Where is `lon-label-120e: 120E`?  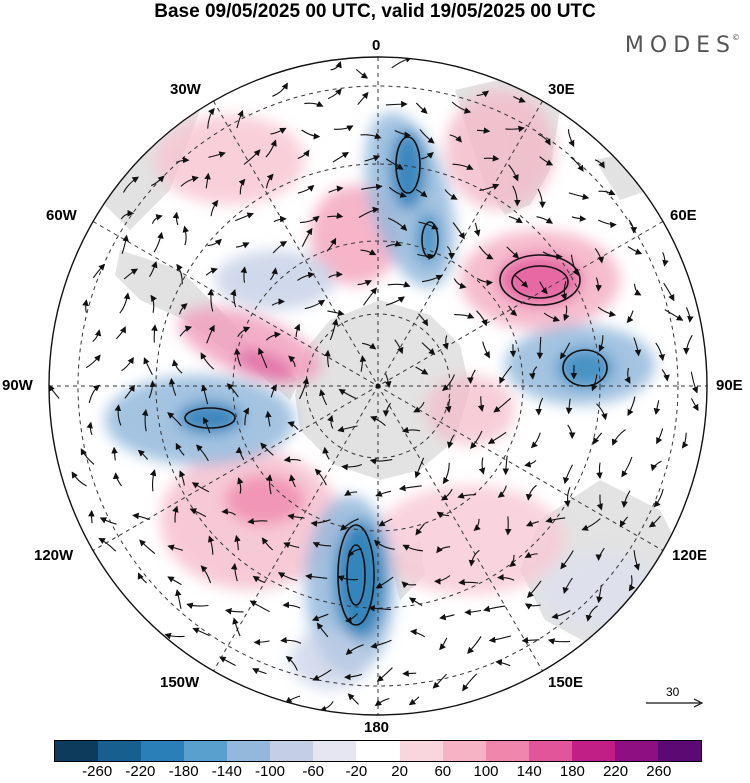
lon-label-120e: 120E is located at coordinates (690, 555).